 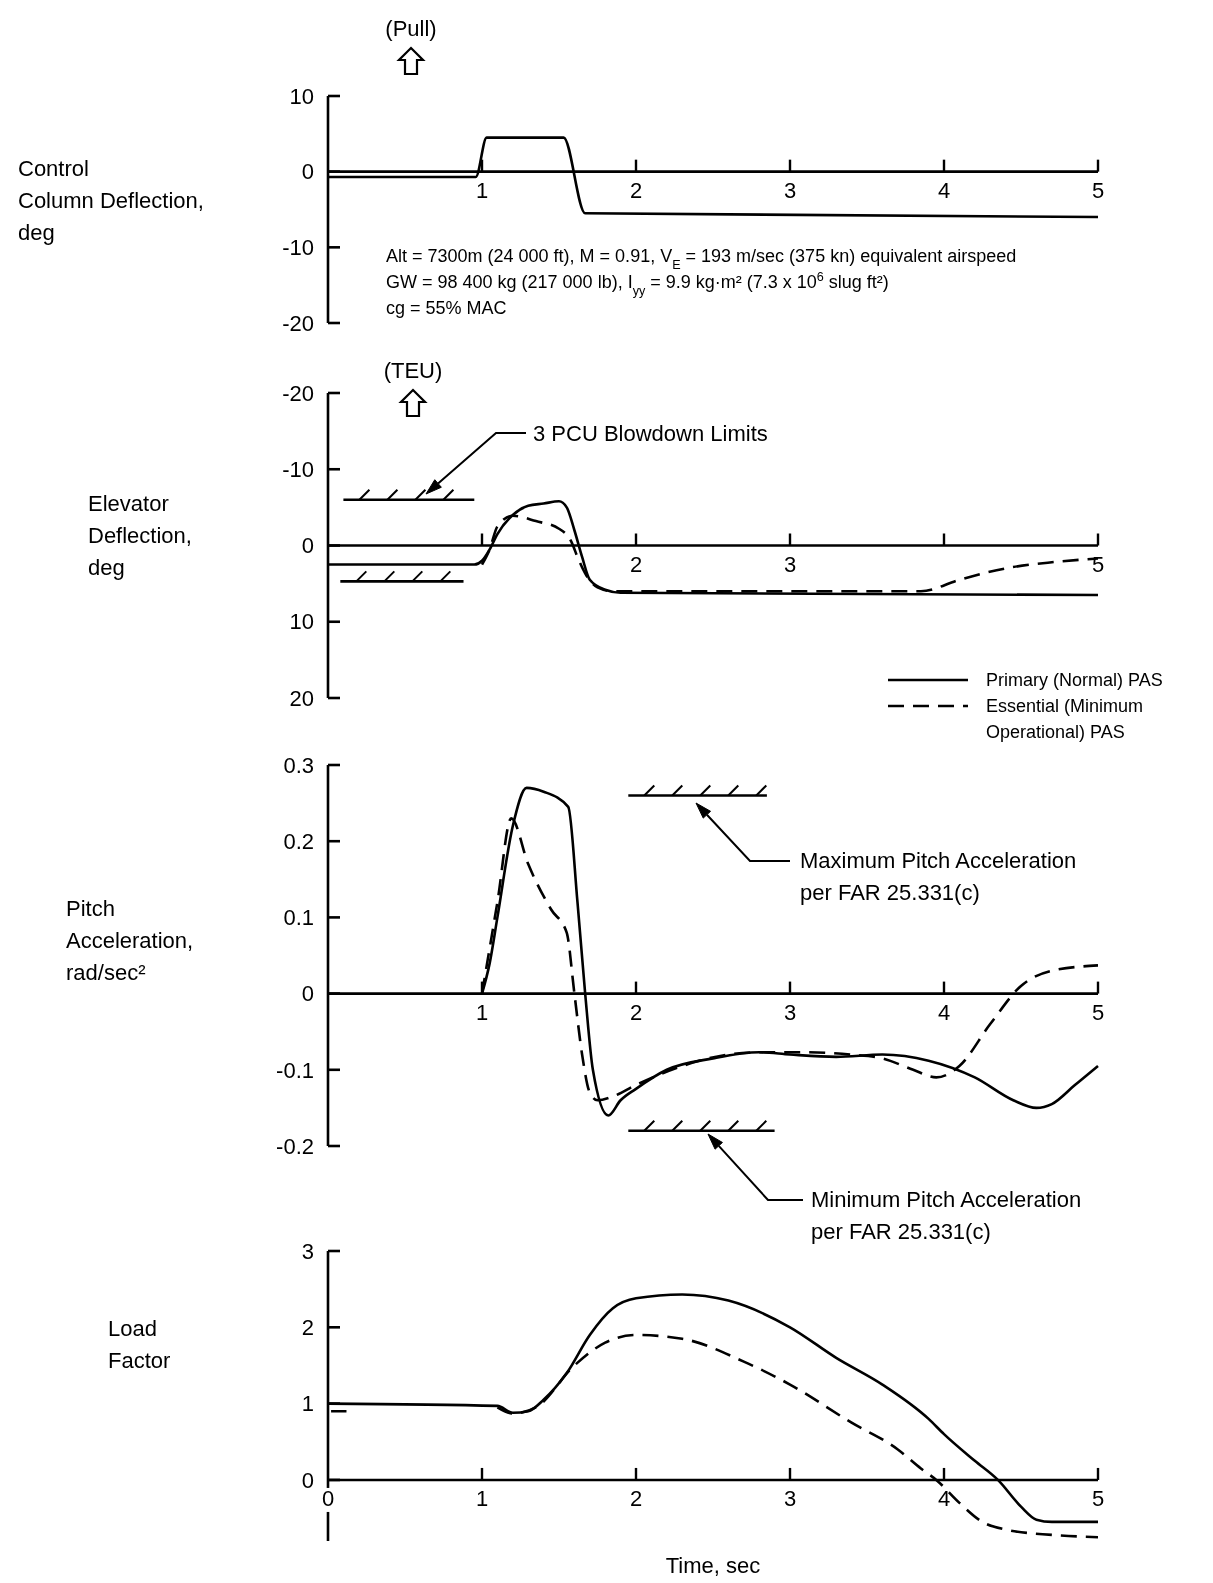 What do you see at coordinates (301, 698) in the screenshot?
I see `y-tick-label: 20` at bounding box center [301, 698].